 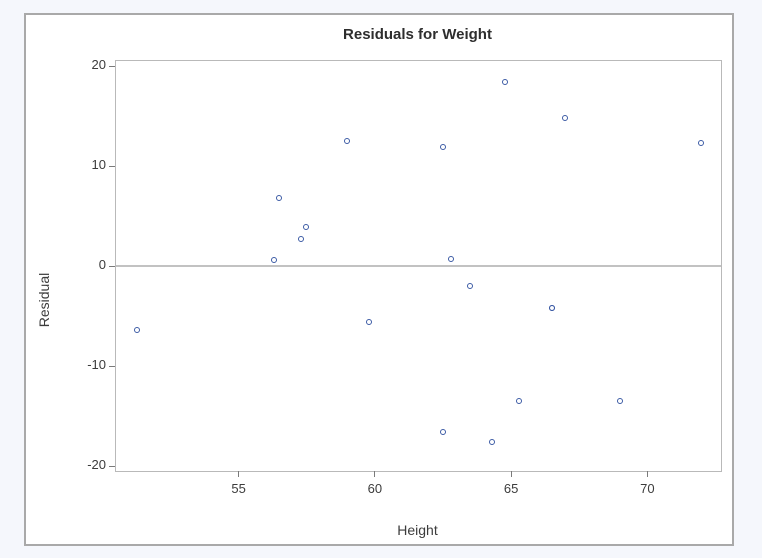 What do you see at coordinates (511, 488) in the screenshot?
I see `x-tick-label: 65` at bounding box center [511, 488].